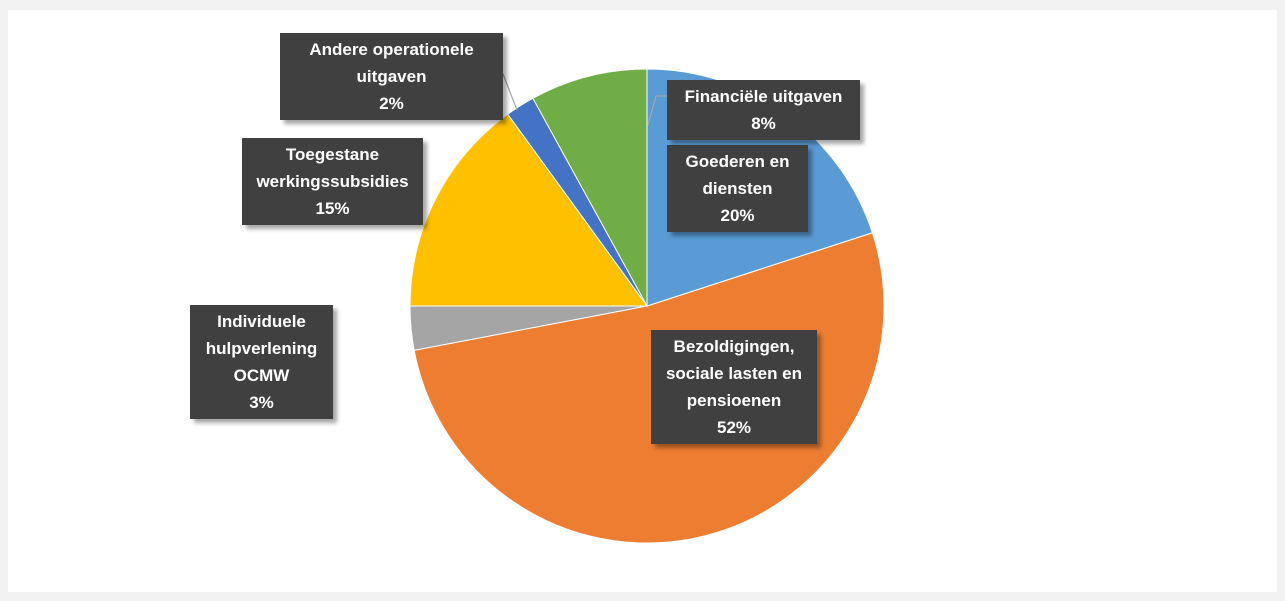 Image resolution: width=1285 pixels, height=601 pixels. Describe the element at coordinates (734, 427) in the screenshot. I see `label-value: 52%` at that location.